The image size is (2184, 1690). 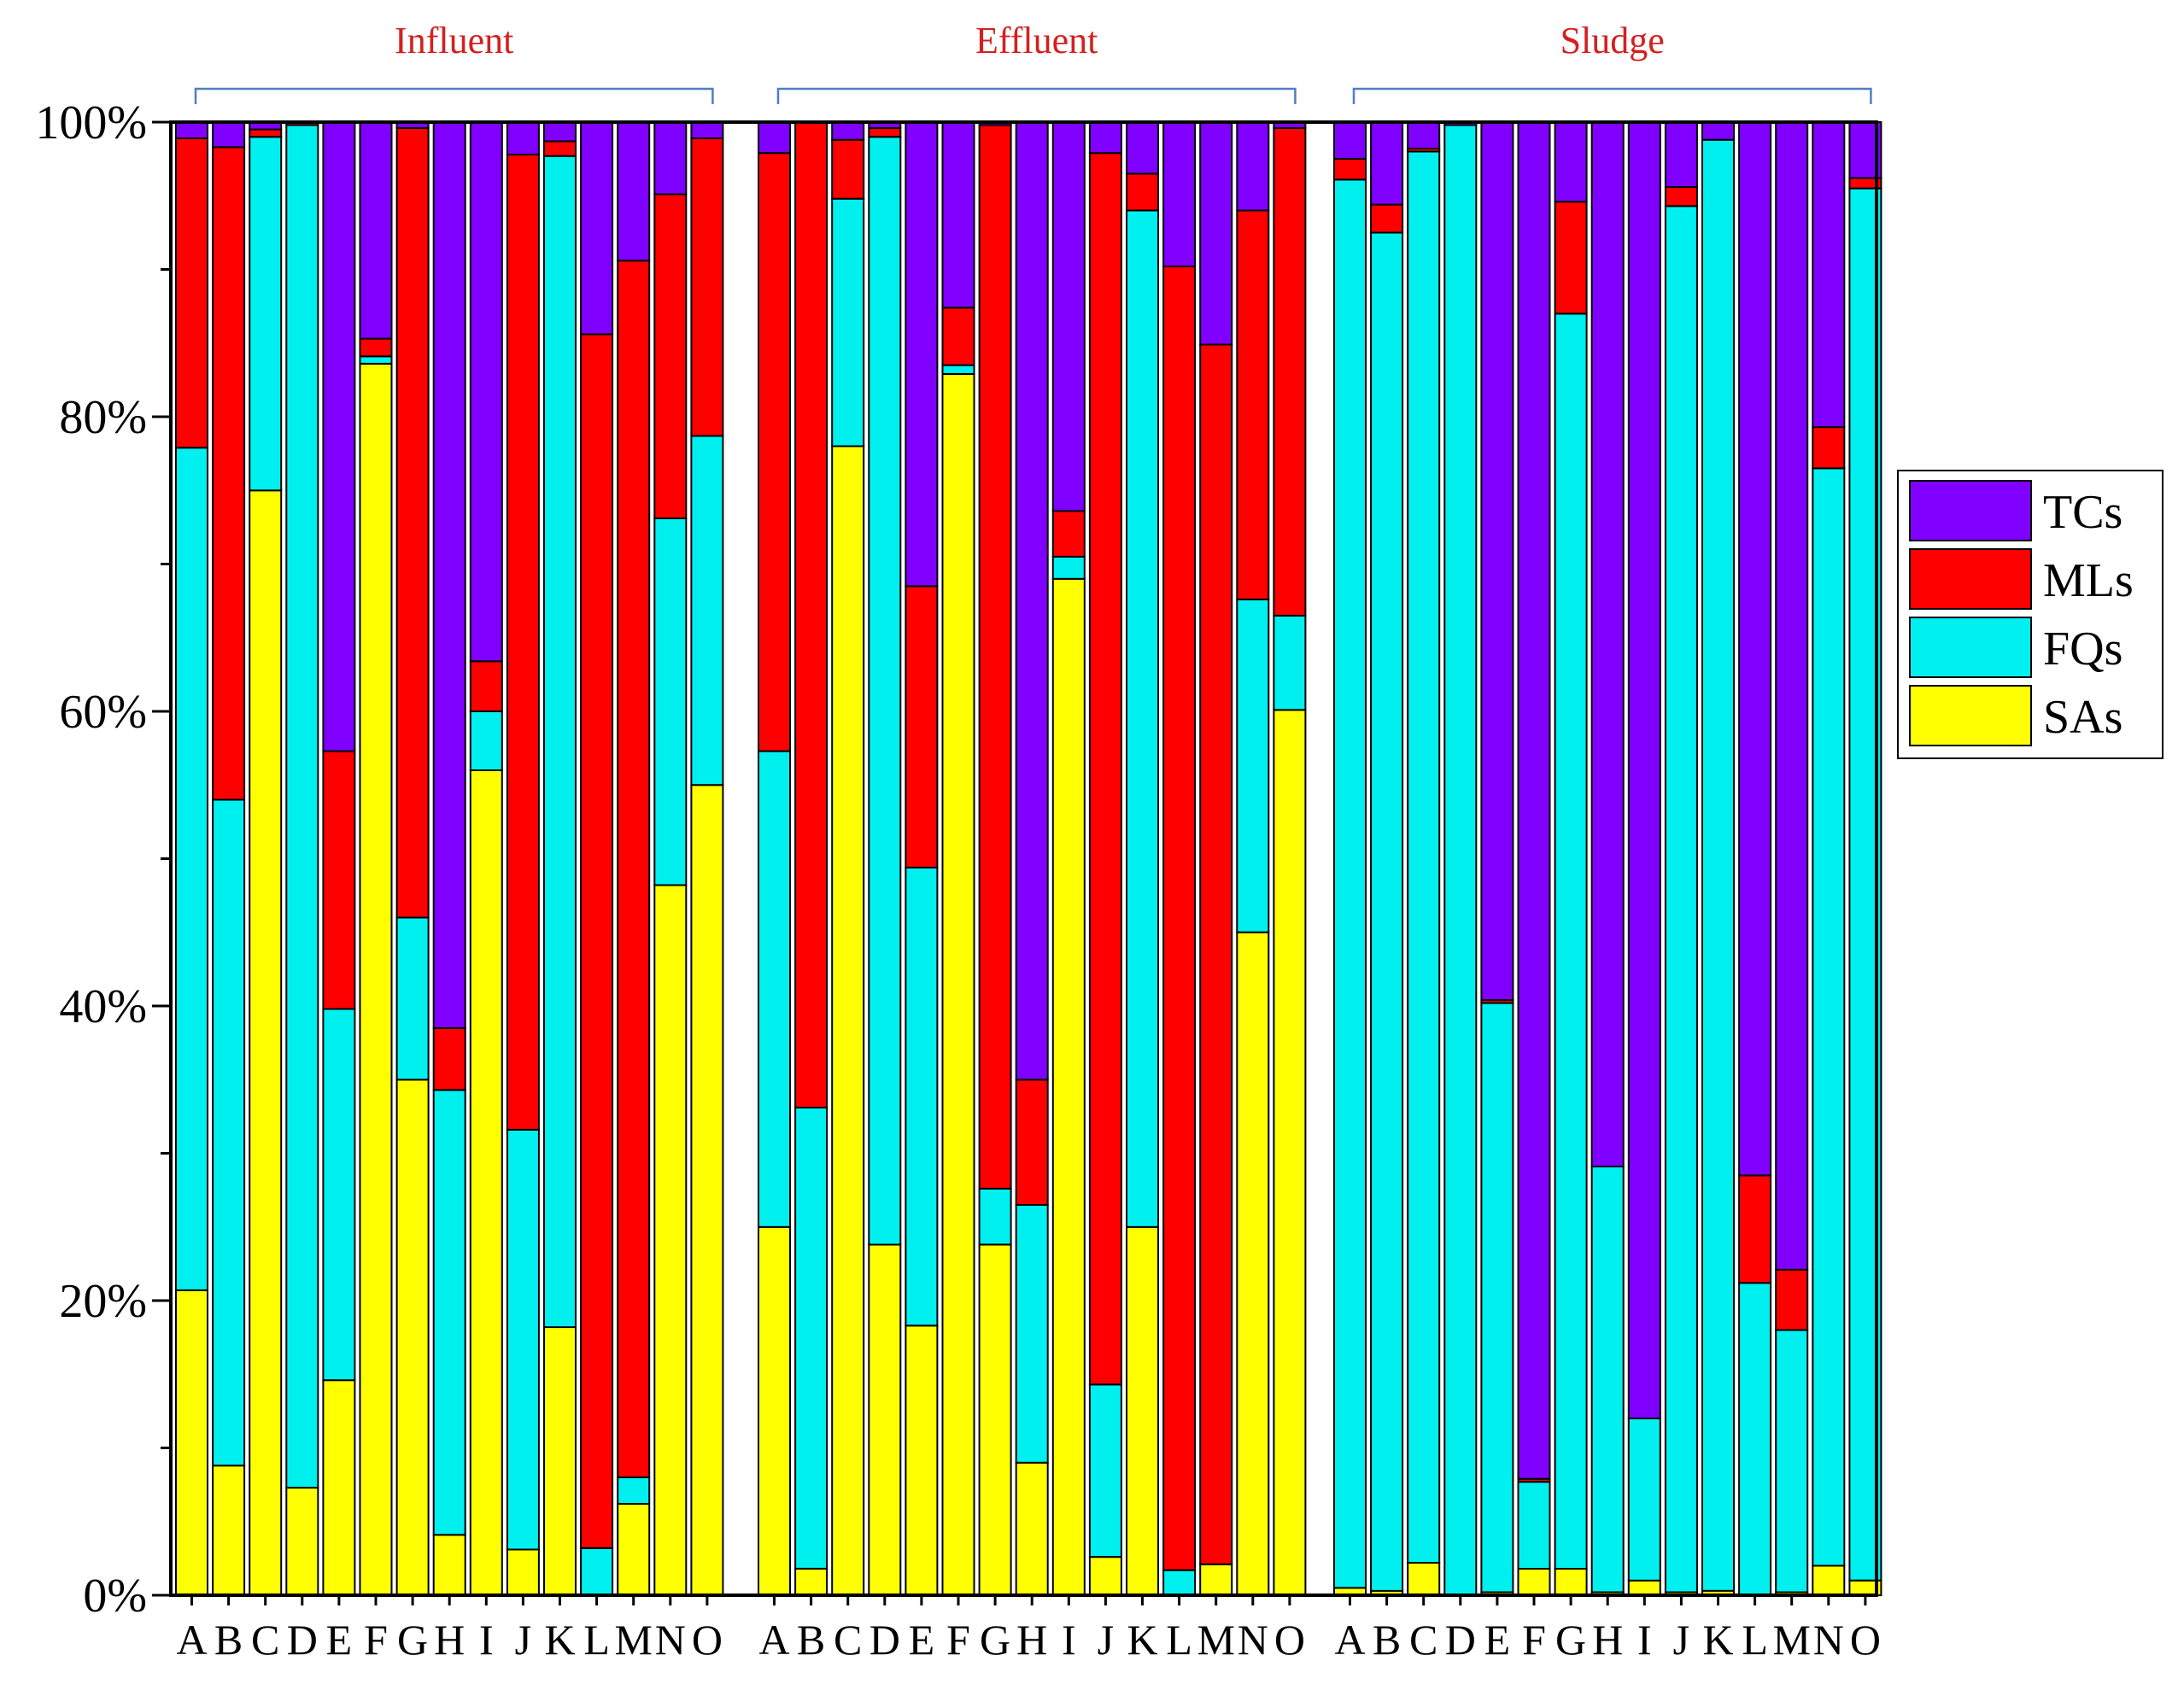 What do you see at coordinates (1571, 162) in the screenshot?
I see `bar-sludge-G-tcs` at bounding box center [1571, 162].